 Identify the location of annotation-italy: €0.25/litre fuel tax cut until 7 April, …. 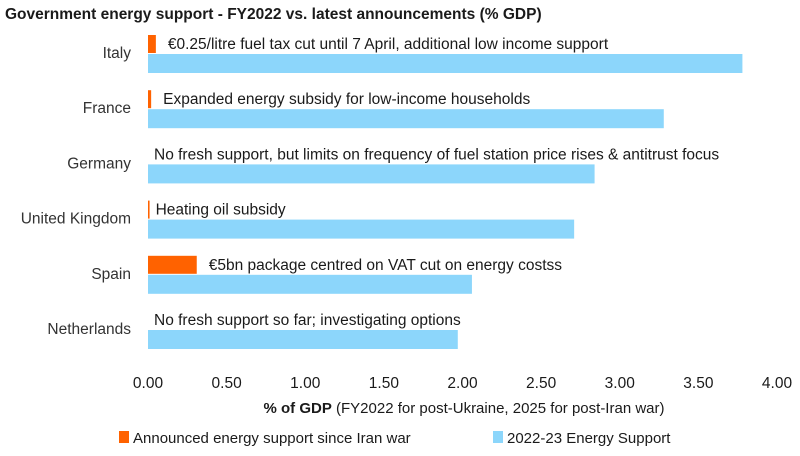
(388, 44).